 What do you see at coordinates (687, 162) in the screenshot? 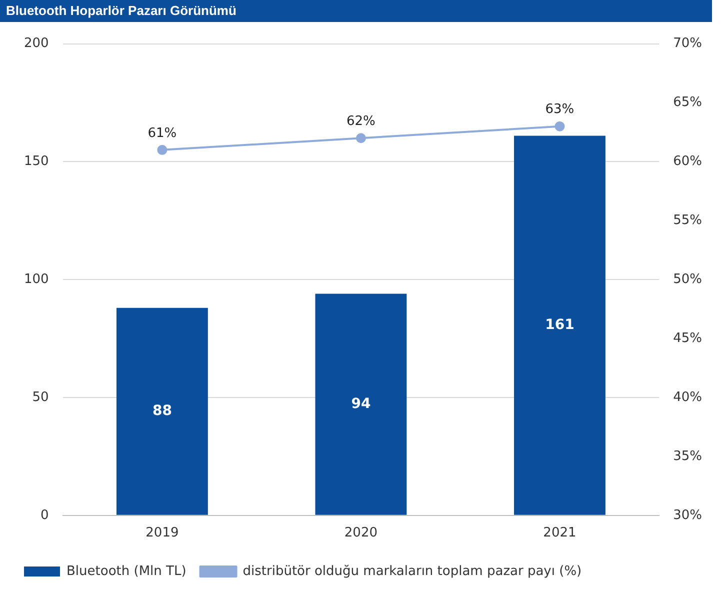
I see `y2-tick-label: 60%` at bounding box center [687, 162].